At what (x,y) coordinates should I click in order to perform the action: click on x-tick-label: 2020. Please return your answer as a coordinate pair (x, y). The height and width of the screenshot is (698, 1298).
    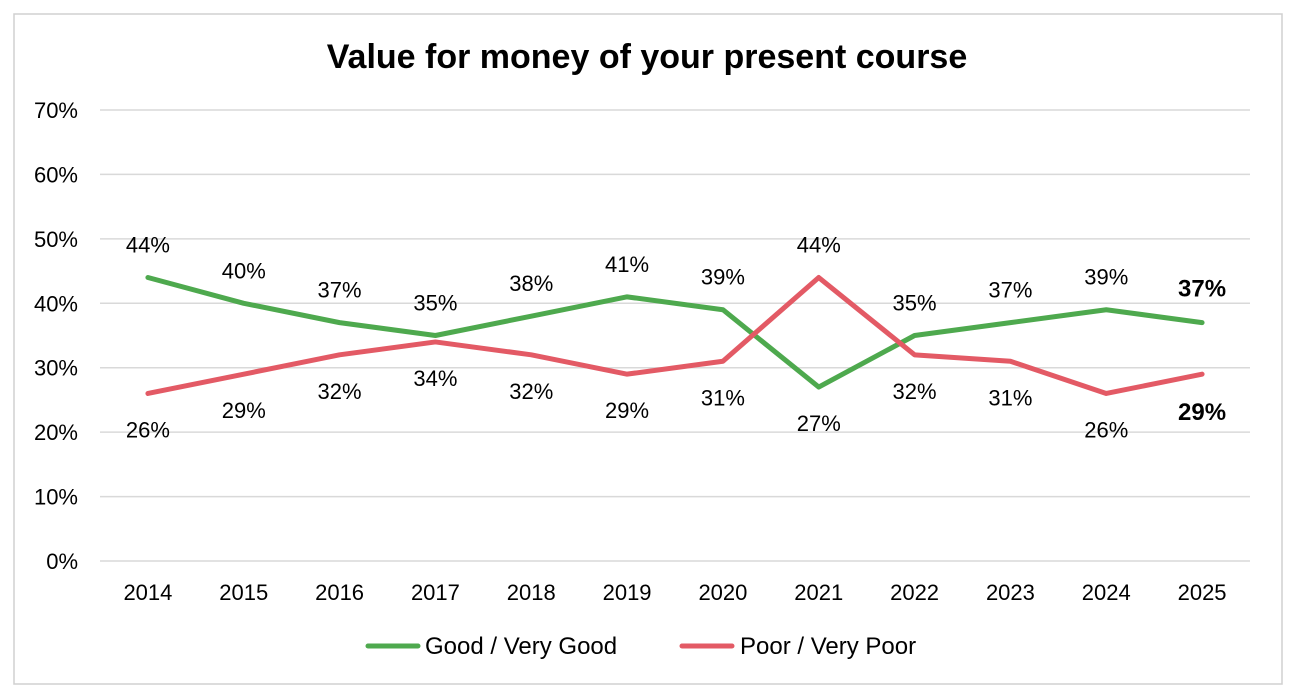
    Looking at the image, I should click on (722, 592).